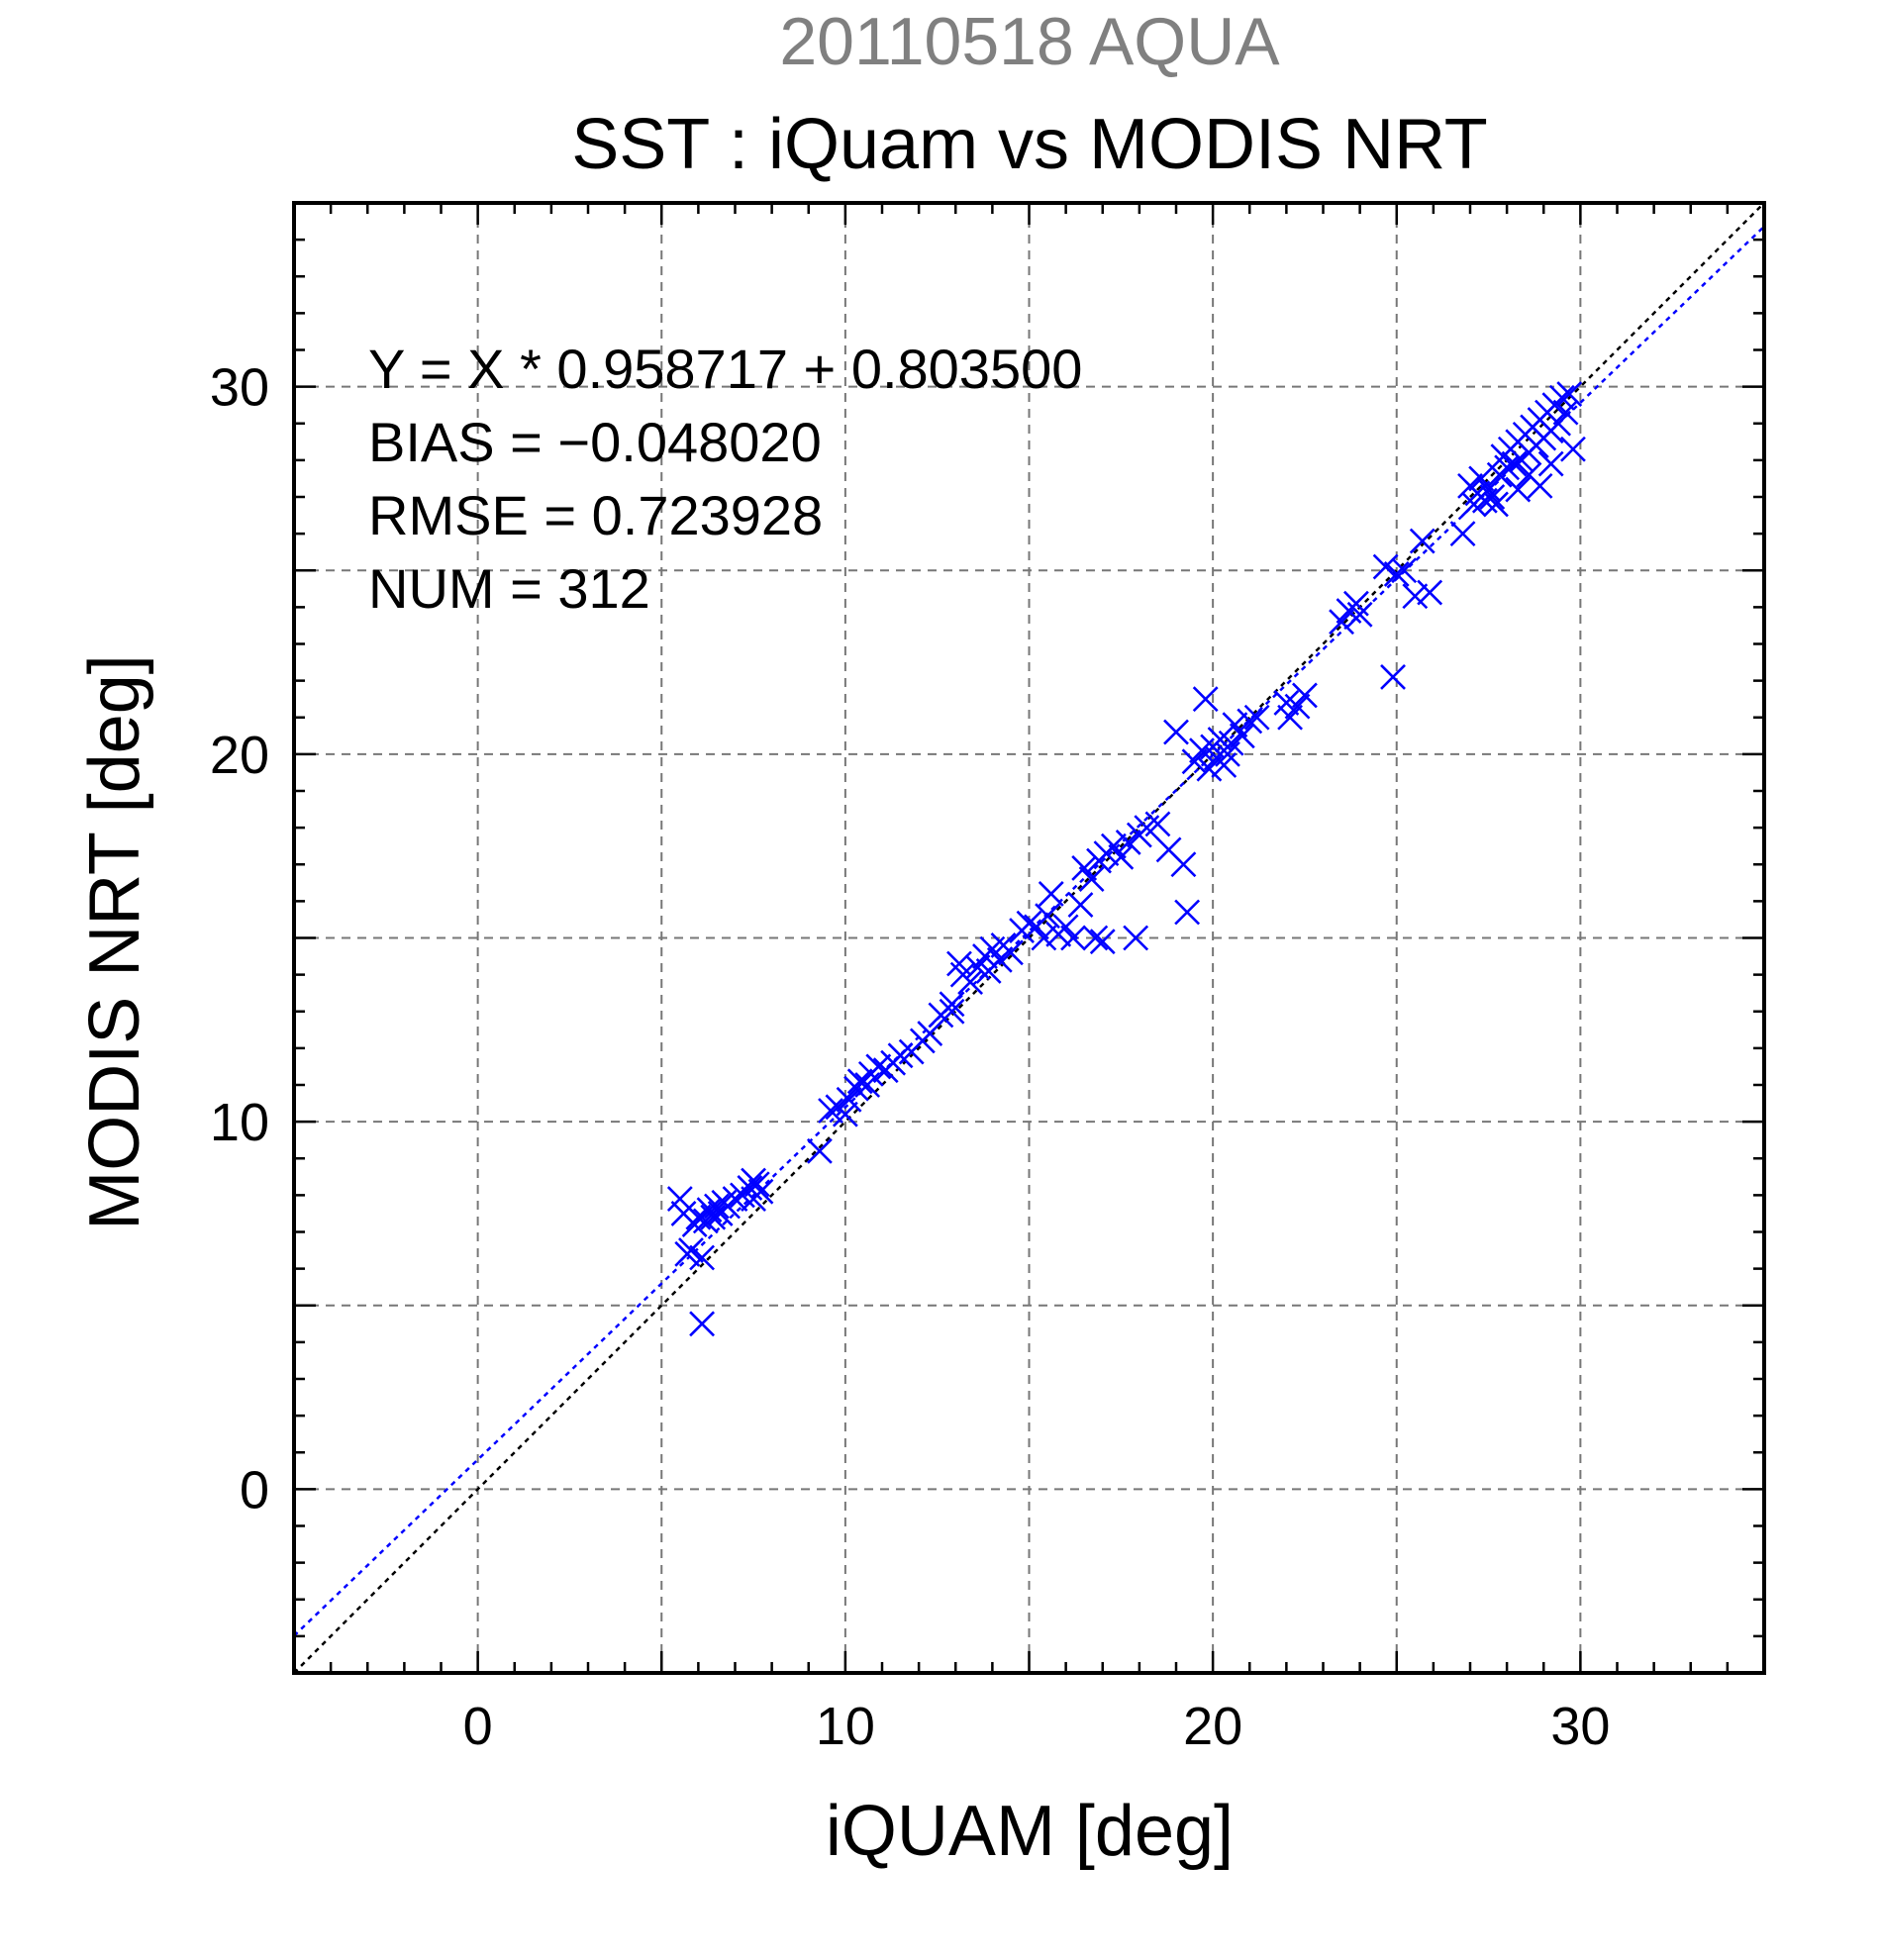 The image size is (1881, 1960). I want to click on num-value: NUM = 312, so click(509, 588).